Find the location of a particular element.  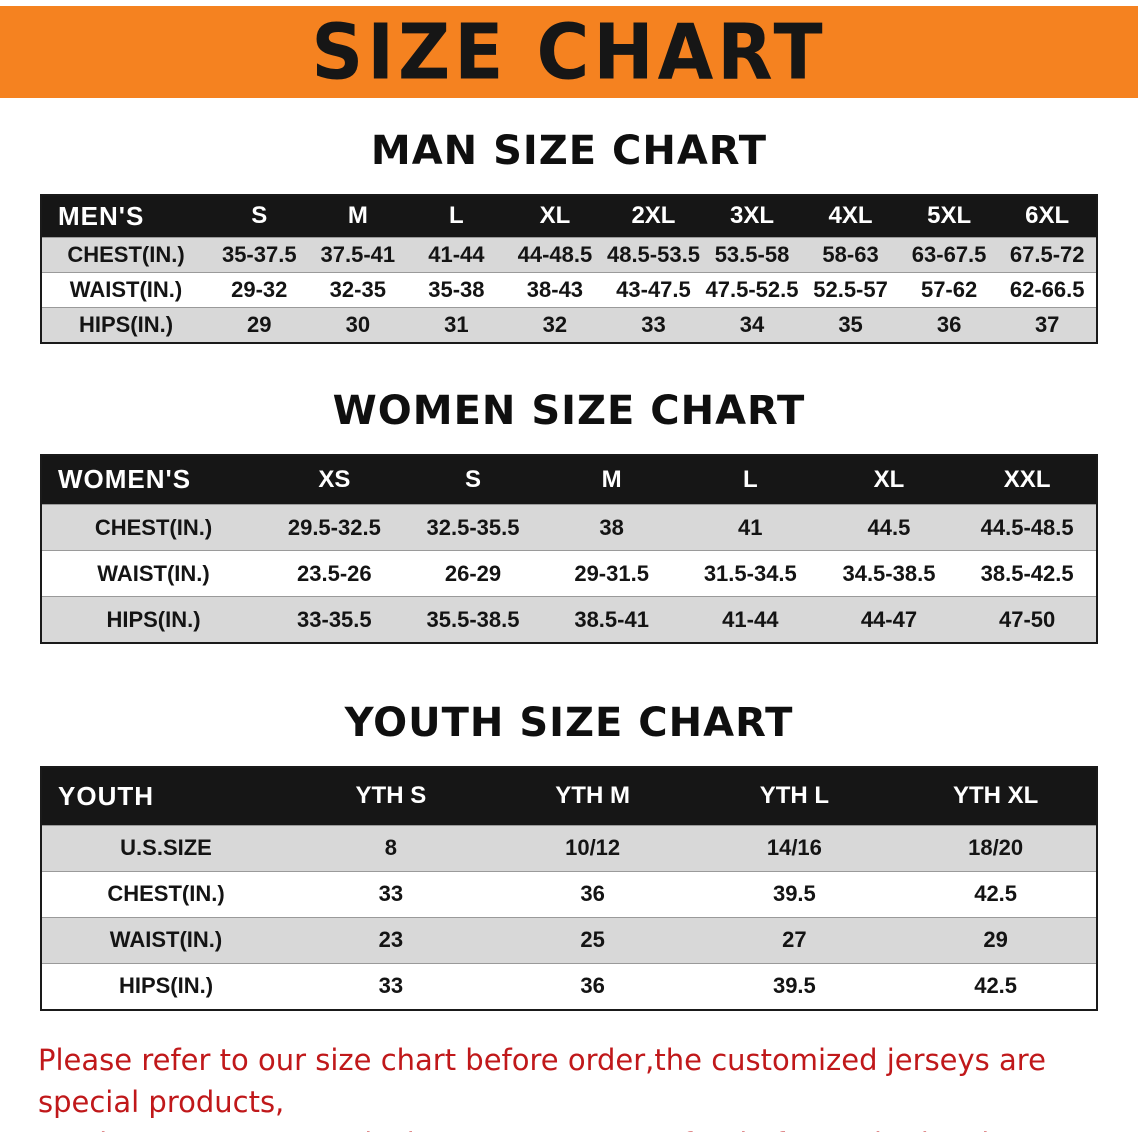

cell-value: 44.5 is located at coordinates (889, 527).